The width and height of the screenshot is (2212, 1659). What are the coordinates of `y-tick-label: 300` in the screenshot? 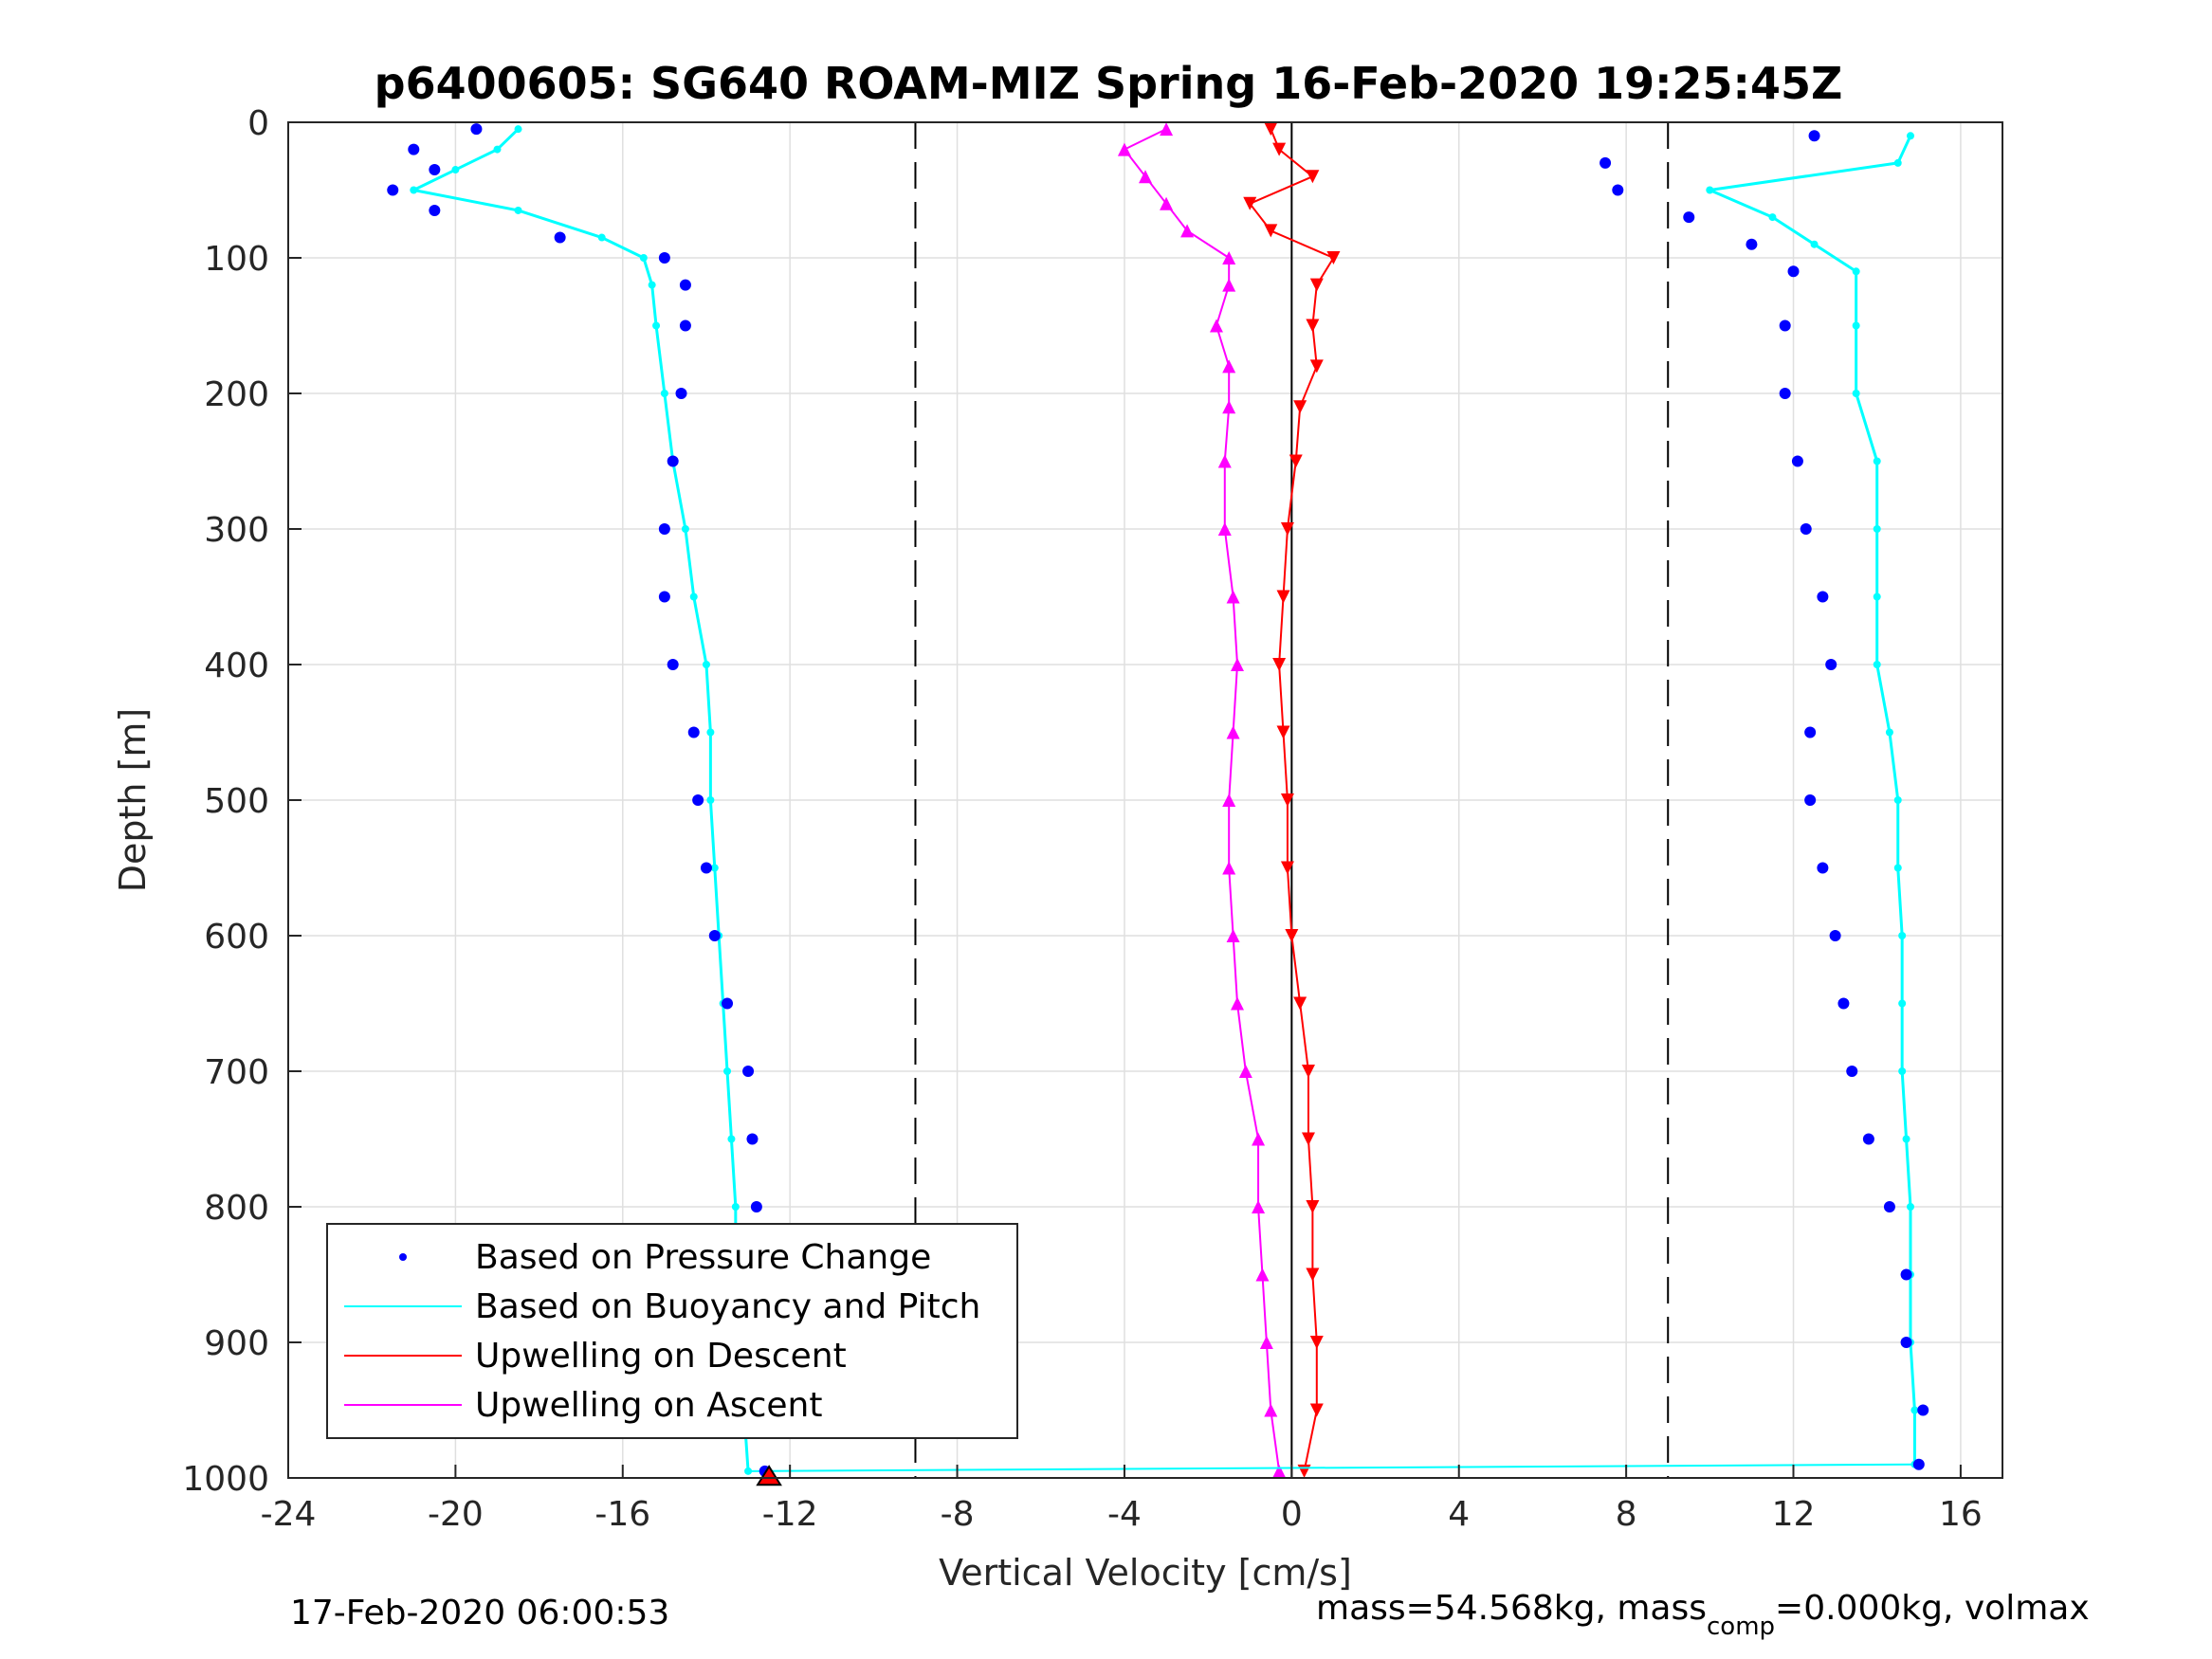 It's located at (236, 530).